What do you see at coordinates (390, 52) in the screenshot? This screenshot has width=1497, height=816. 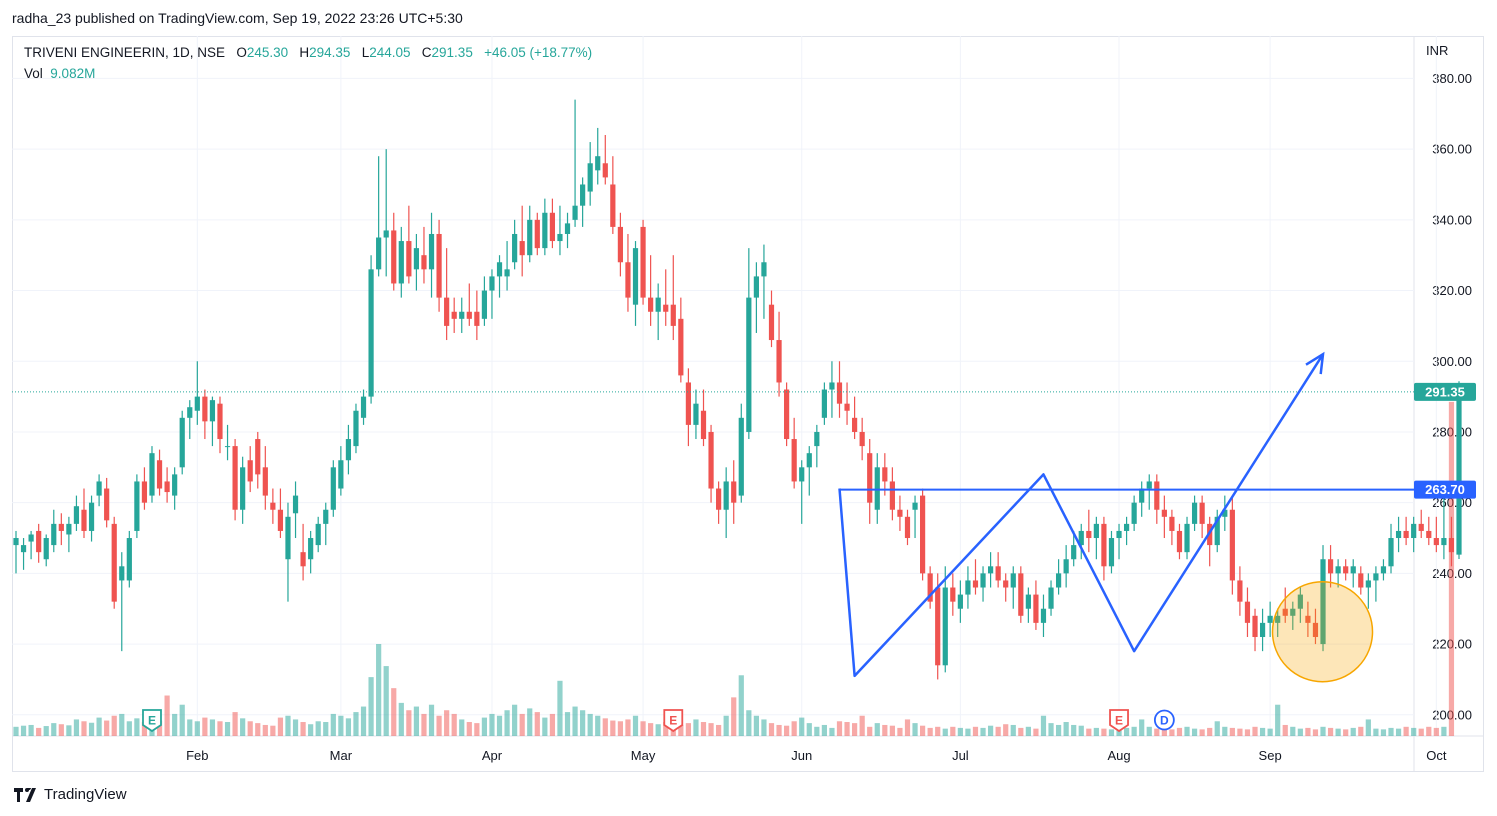 I see `low-value: 244.05` at bounding box center [390, 52].